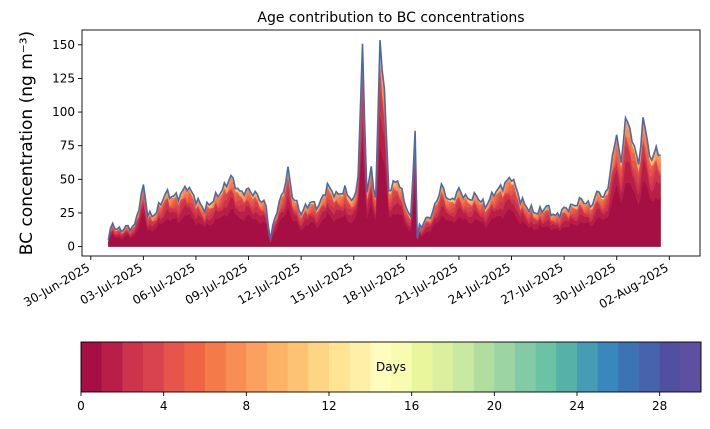 This screenshot has height=429, width=710. What do you see at coordinates (494, 406) in the screenshot?
I see `colorbar-tick-label: 20` at bounding box center [494, 406].